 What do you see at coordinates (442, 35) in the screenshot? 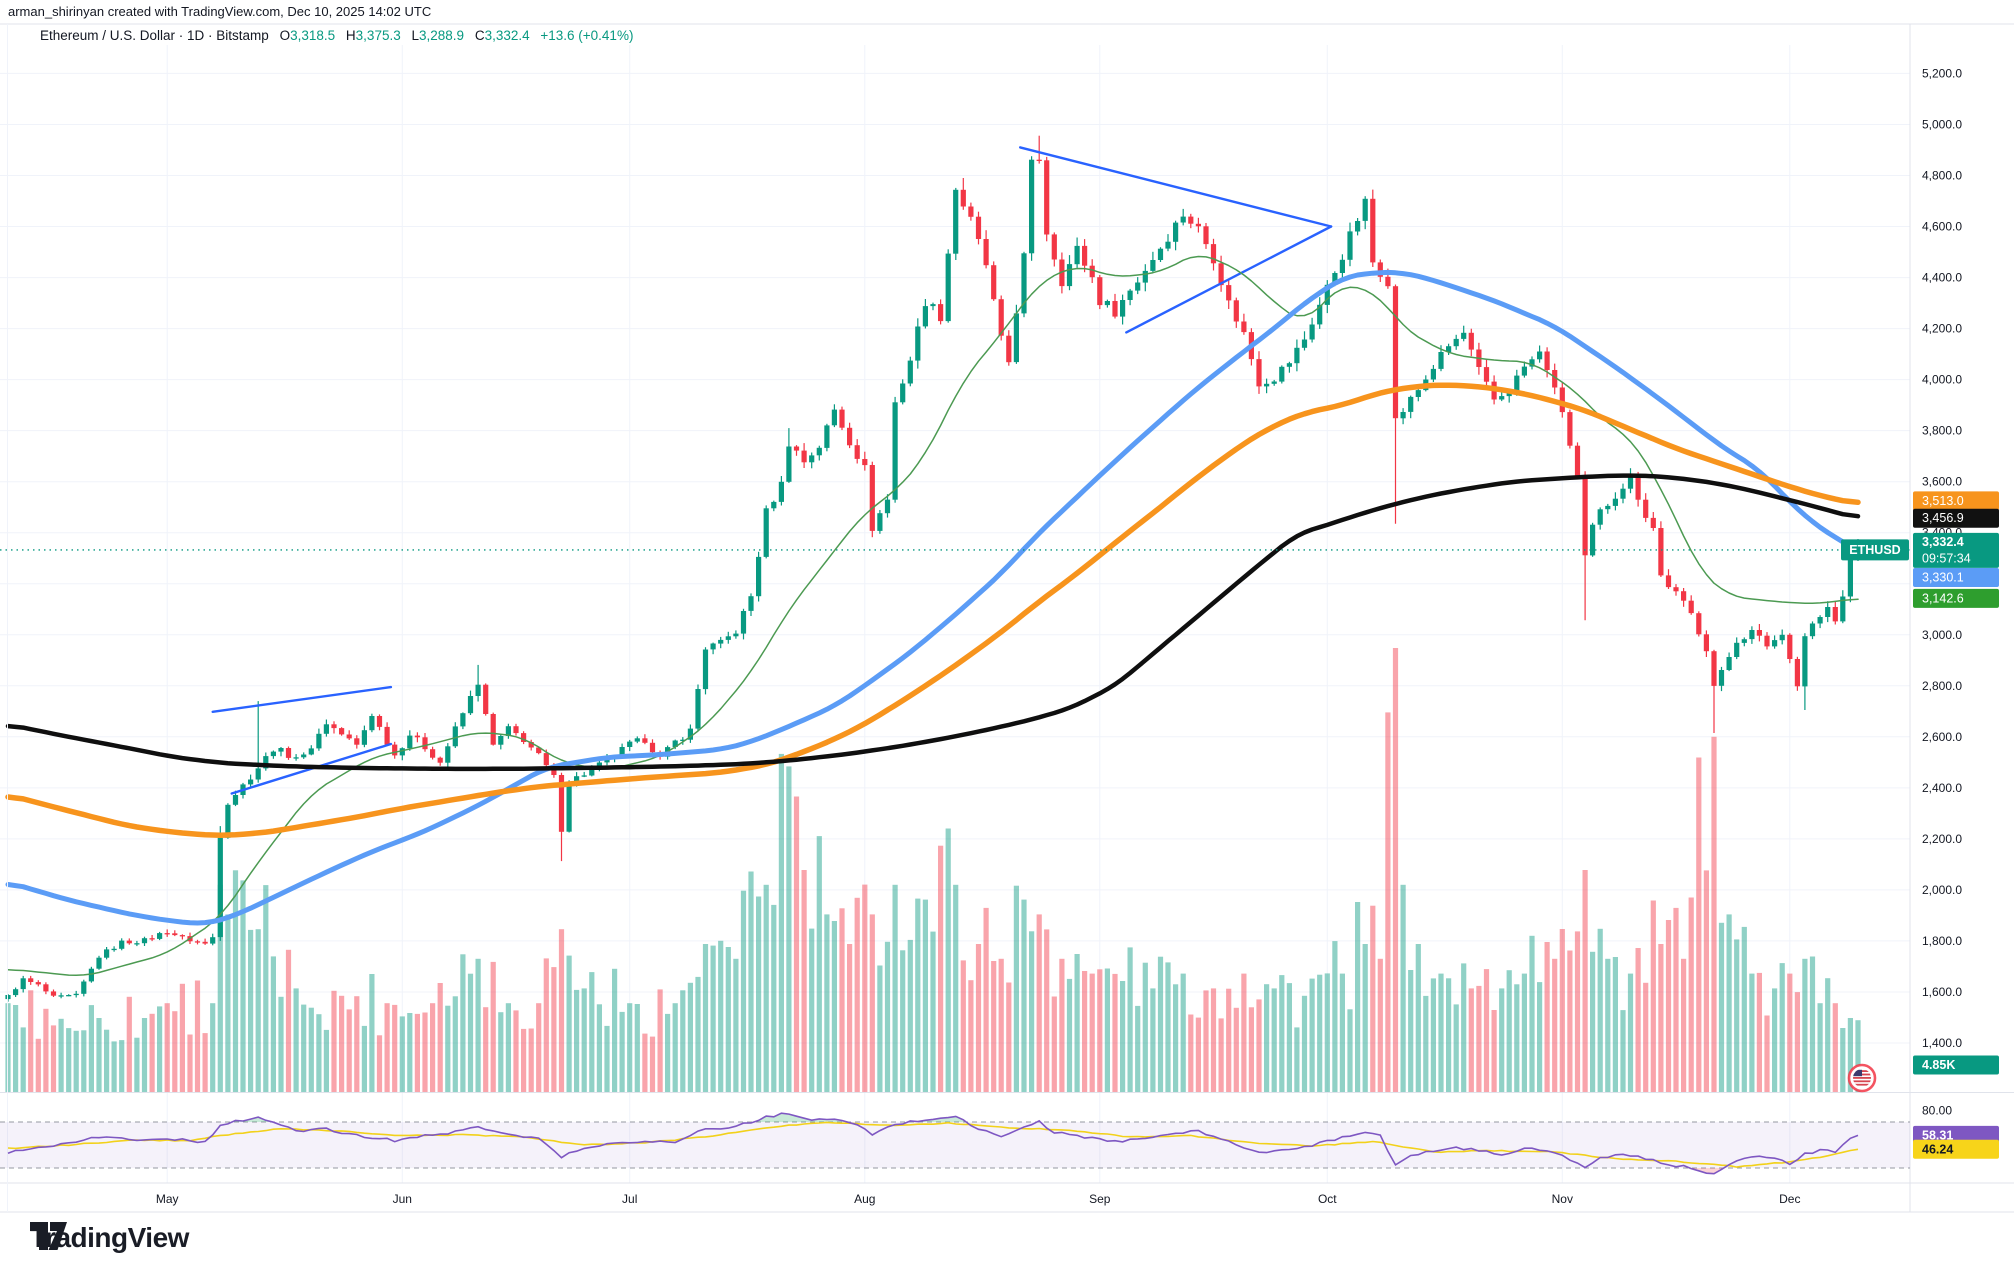
I see `ohlc-low-value: 3,288.9` at bounding box center [442, 35].